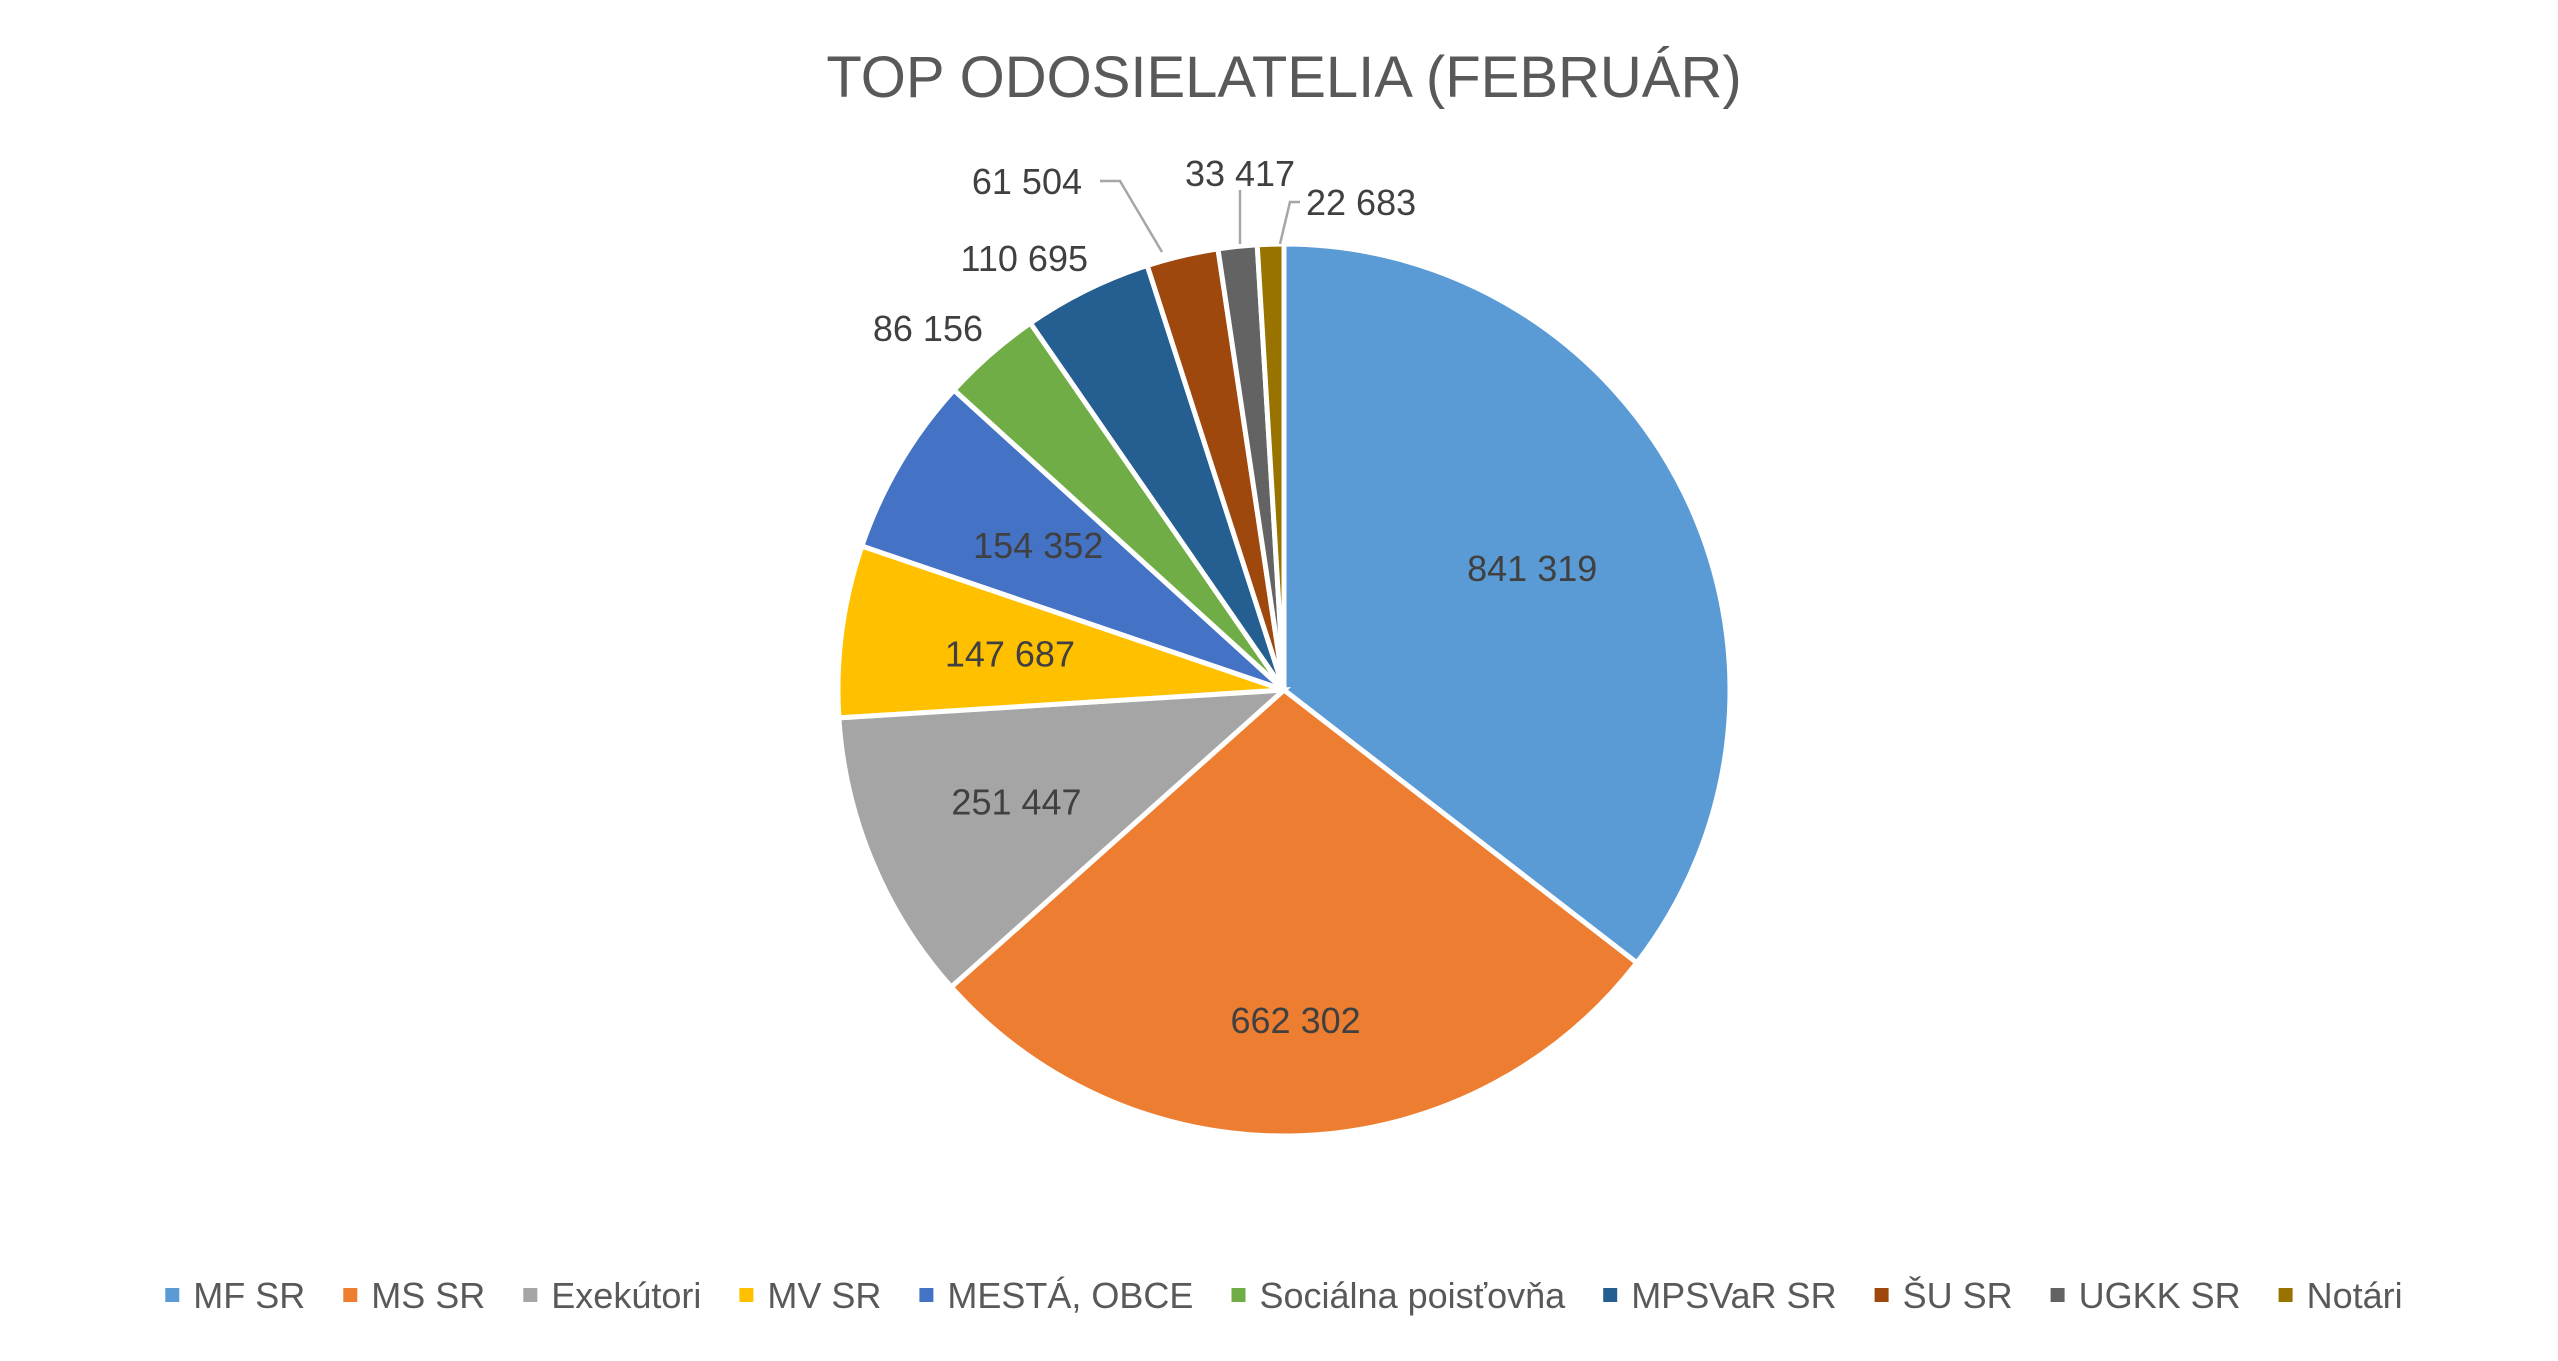  Describe the element at coordinates (1016, 802) in the screenshot. I see `data-label: 251 447` at that location.